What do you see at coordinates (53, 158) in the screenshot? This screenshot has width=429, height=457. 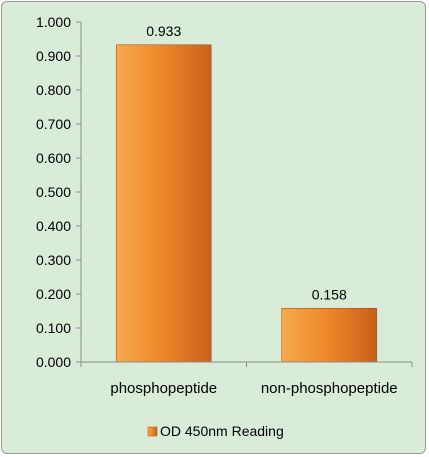 I see `y-tick-label: 0.600` at bounding box center [53, 158].